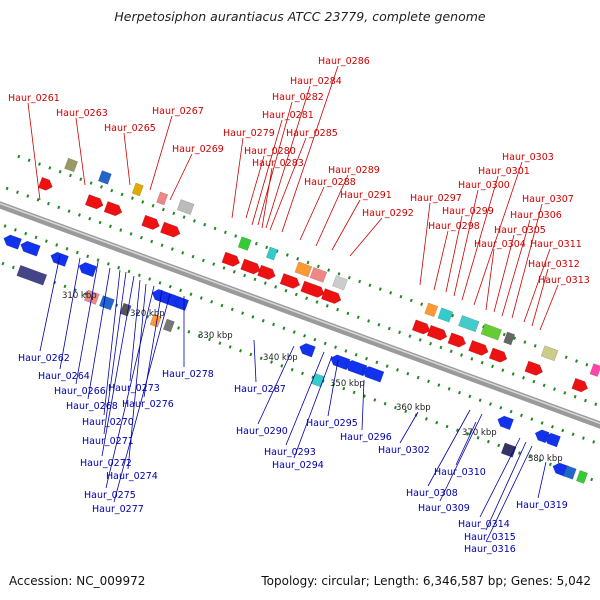 The height and width of the screenshot is (600, 600). I want to click on reverse-gene-label-text: Haur_0262, so click(44, 358).